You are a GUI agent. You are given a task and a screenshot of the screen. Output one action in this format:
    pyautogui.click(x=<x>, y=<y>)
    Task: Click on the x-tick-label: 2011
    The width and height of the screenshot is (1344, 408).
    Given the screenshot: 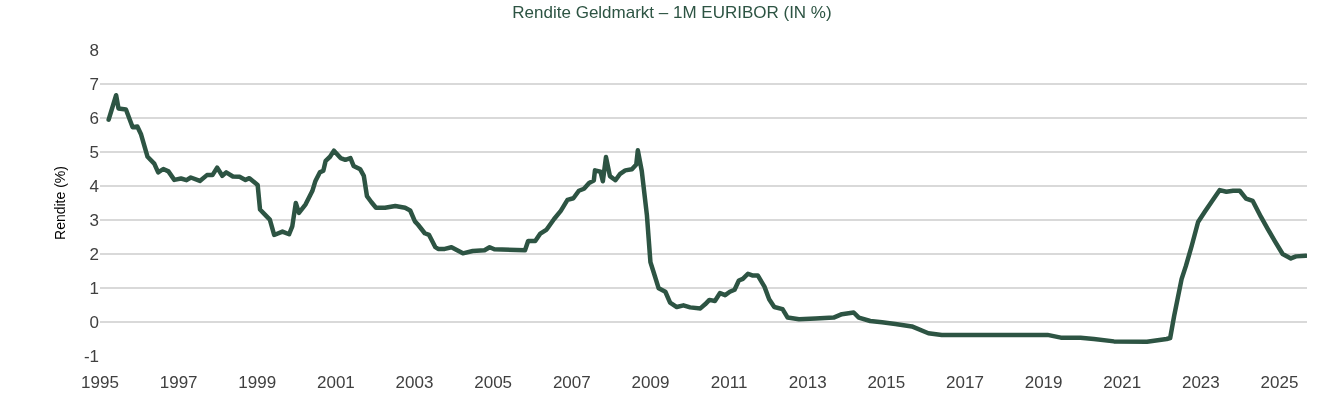 What is the action you would take?
    pyautogui.click(x=729, y=382)
    